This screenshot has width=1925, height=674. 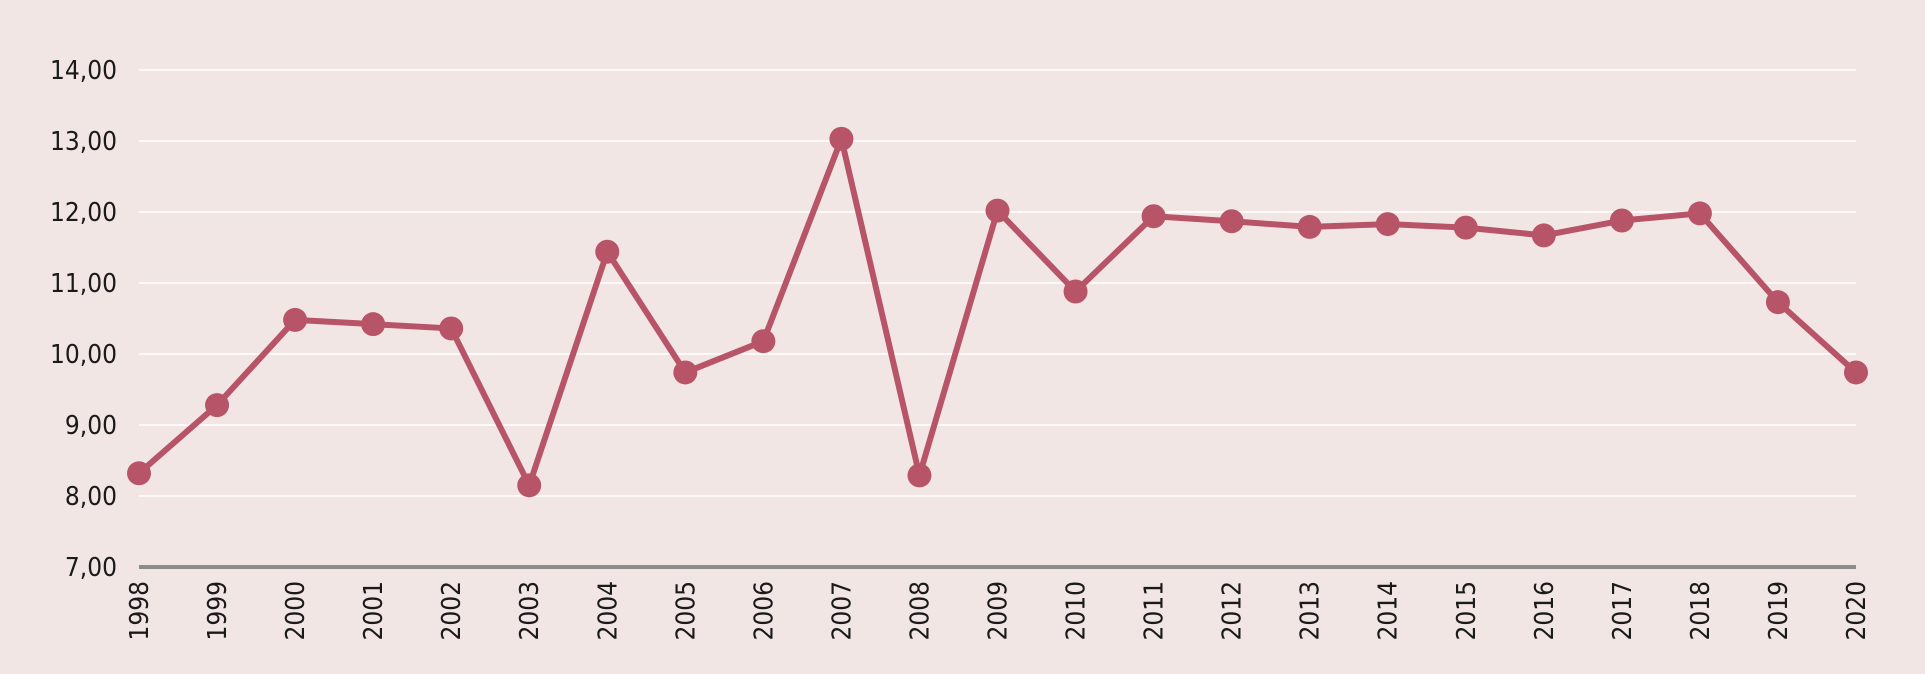 What do you see at coordinates (842, 611) in the screenshot?
I see `x-tick-label: 2007` at bounding box center [842, 611].